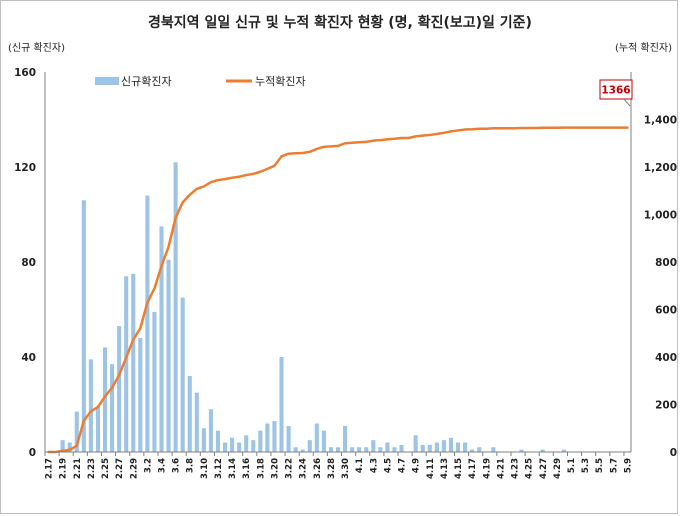 This screenshot has height=516, width=680. Describe the element at coordinates (660, 287) in the screenshot. I see `right-y-axis: 0 200 400 600 800 1,000 1,200 1,400` at that location.